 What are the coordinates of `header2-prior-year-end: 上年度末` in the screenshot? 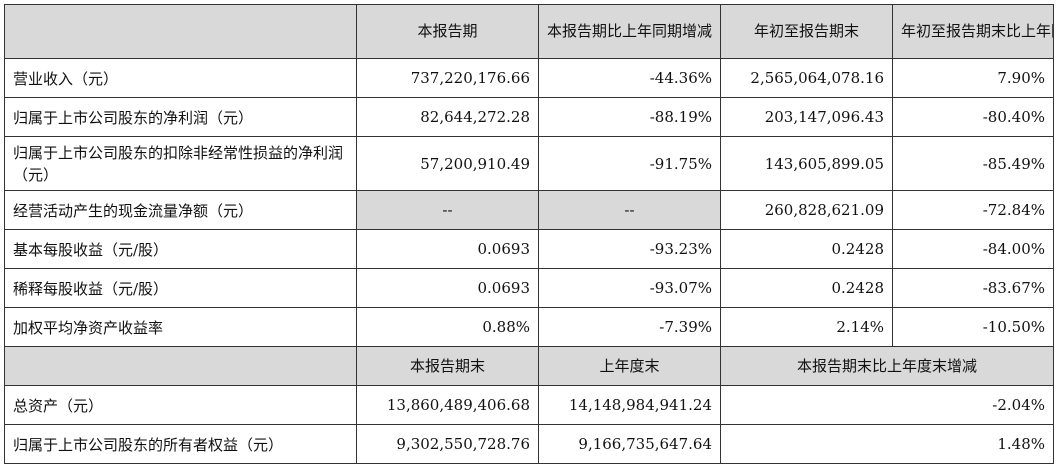 It's located at (629, 366).